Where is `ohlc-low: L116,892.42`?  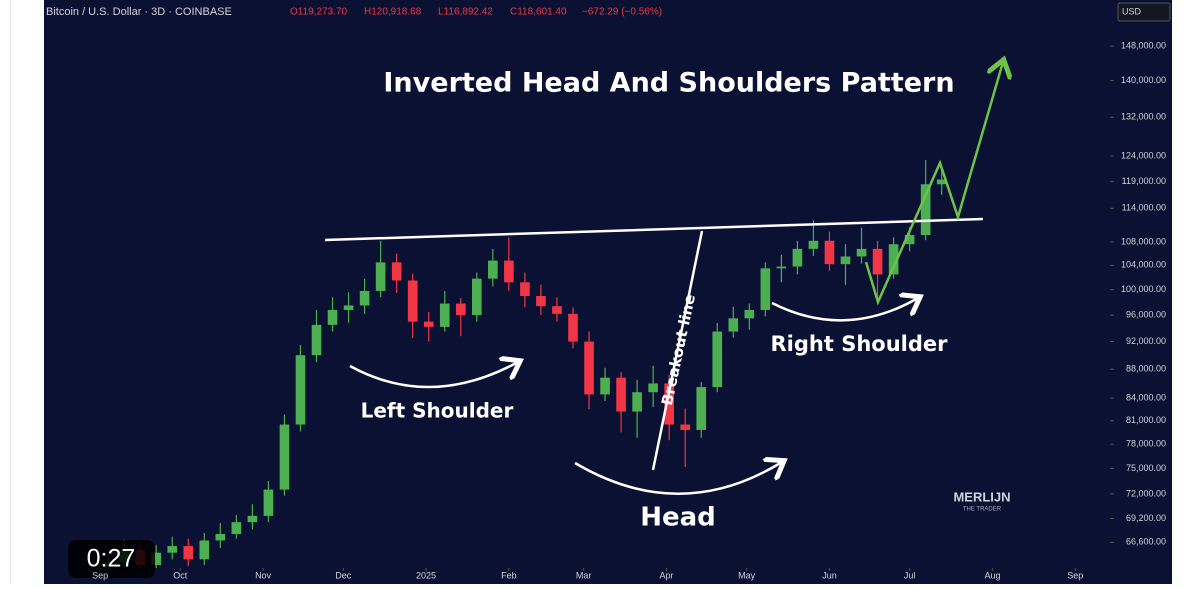
ohlc-low: L116,892.42 is located at coordinates (465, 12).